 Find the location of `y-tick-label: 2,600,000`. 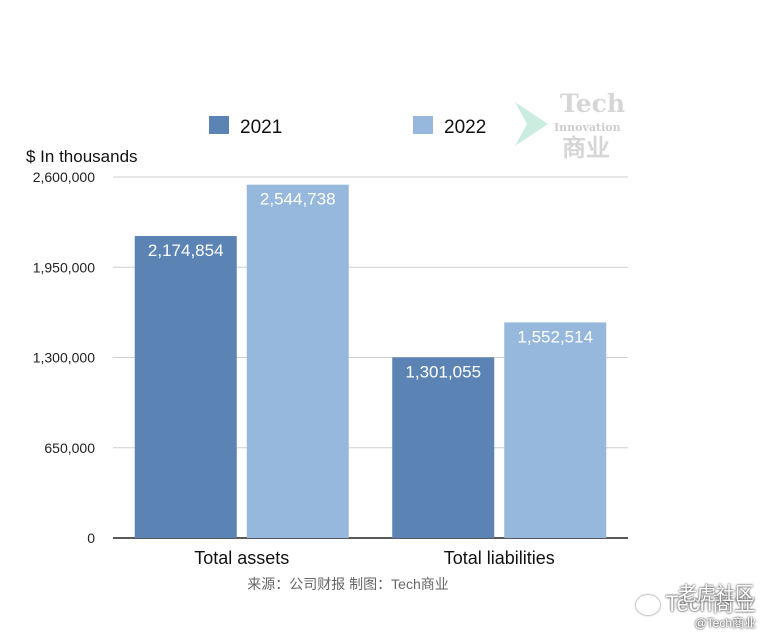

y-tick-label: 2,600,000 is located at coordinates (64, 177).